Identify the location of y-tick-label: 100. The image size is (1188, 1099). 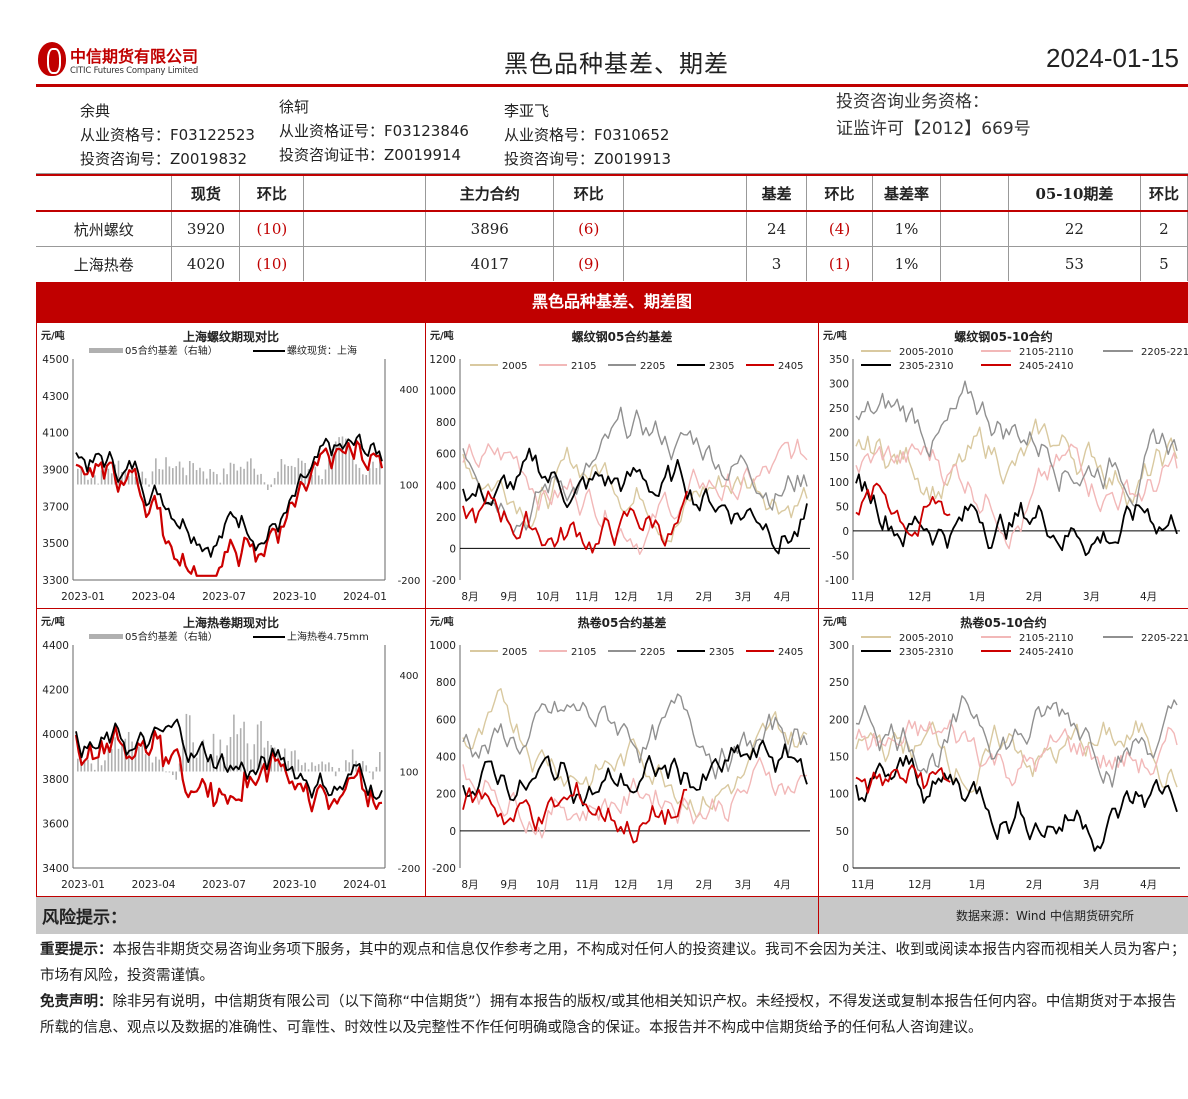
(839, 483).